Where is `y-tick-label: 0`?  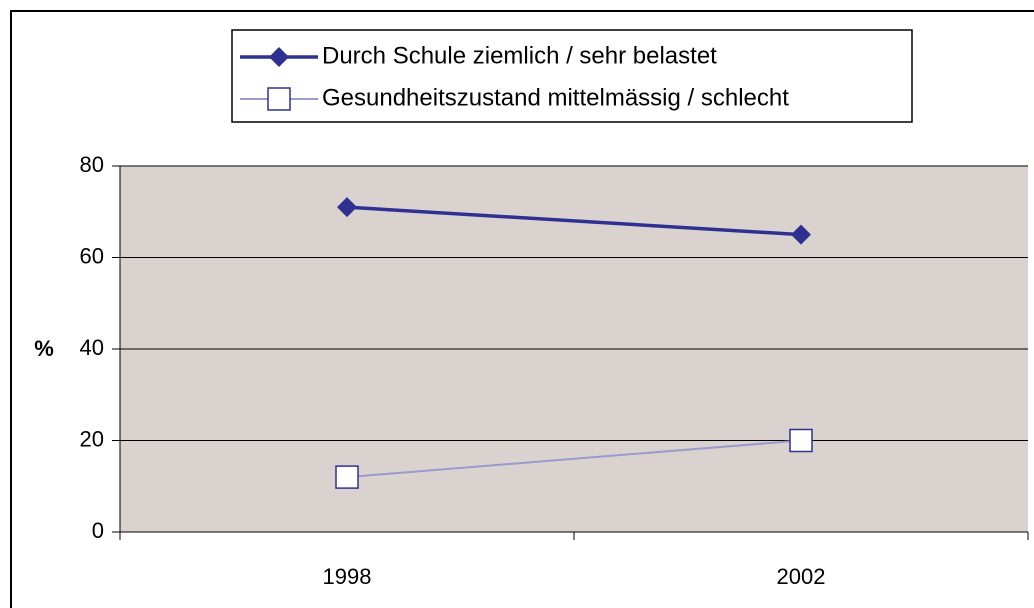
y-tick-label: 0 is located at coordinates (98, 530).